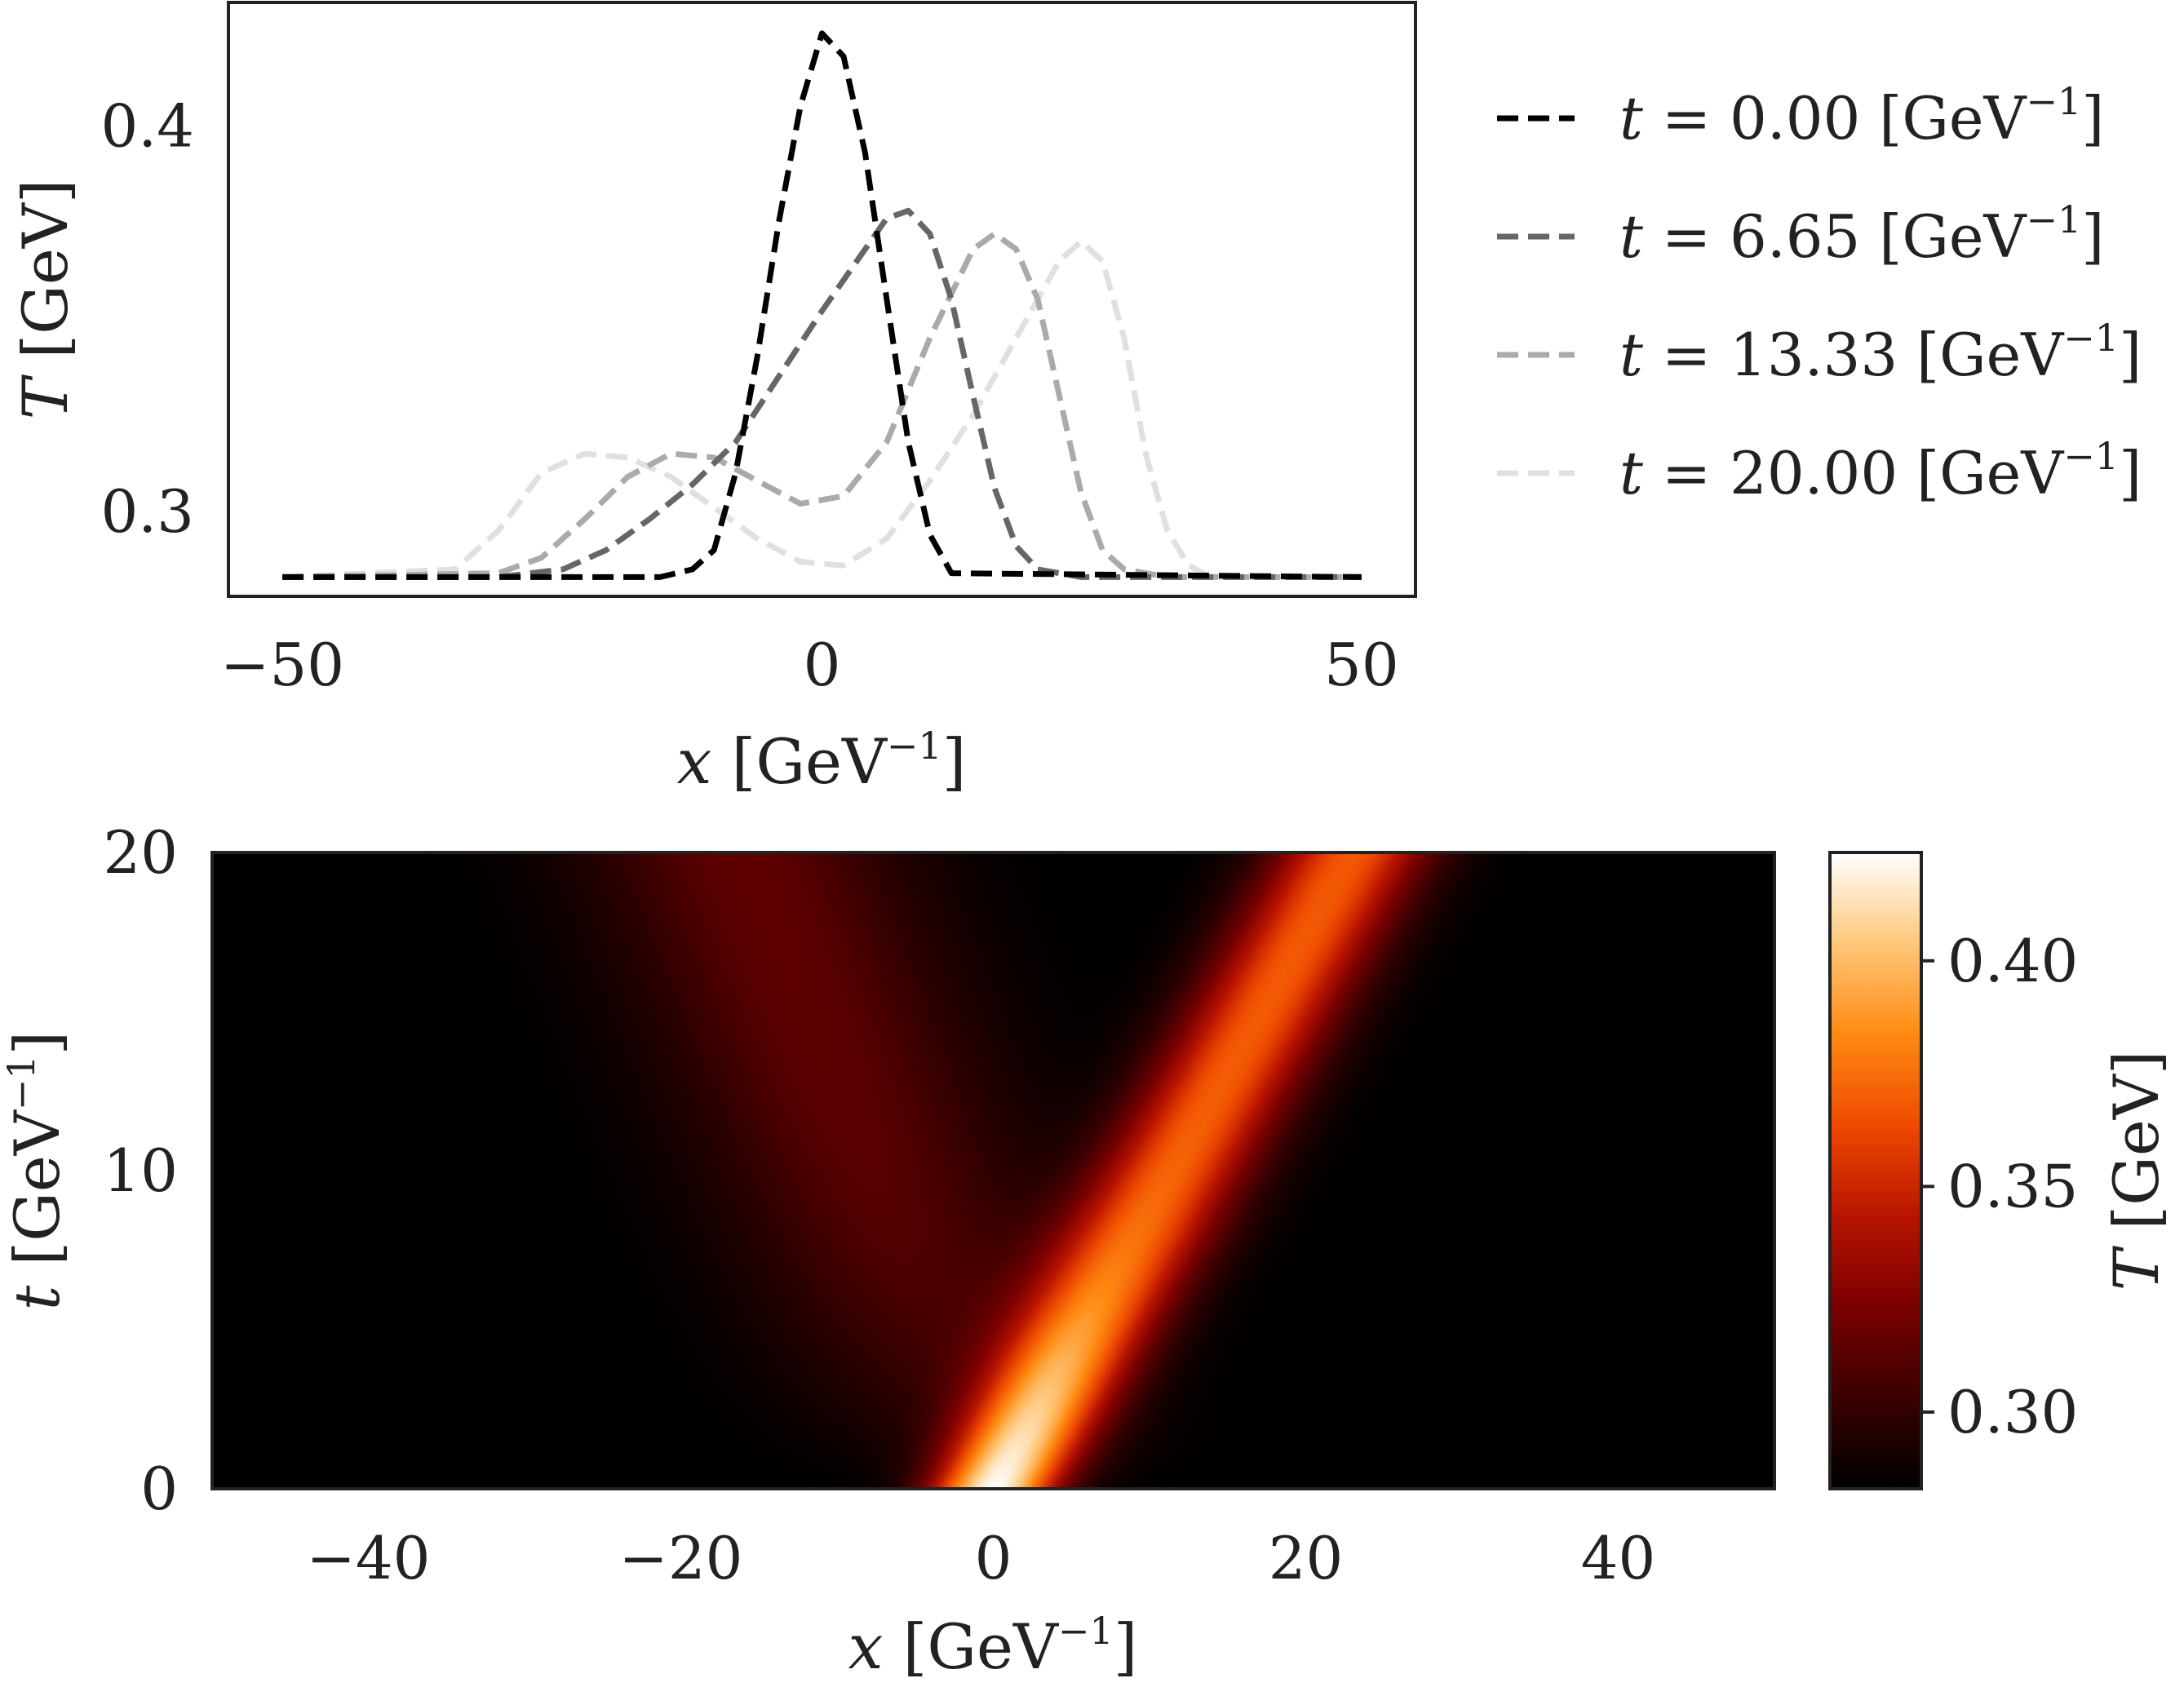  What do you see at coordinates (1862, 116) in the screenshot?
I see `legend-label-0: t = 0.00 [GeV−1]` at bounding box center [1862, 116].